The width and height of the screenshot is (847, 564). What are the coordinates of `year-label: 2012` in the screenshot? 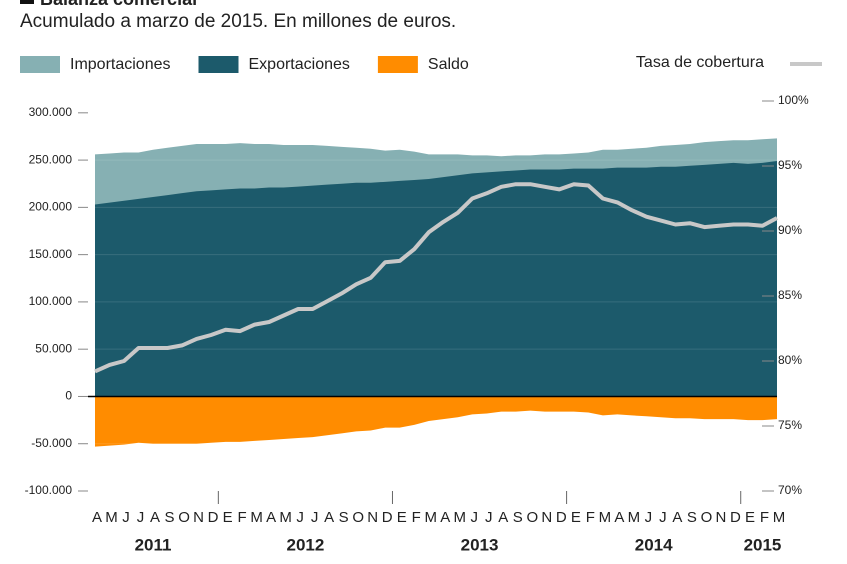 It's located at (305, 544).